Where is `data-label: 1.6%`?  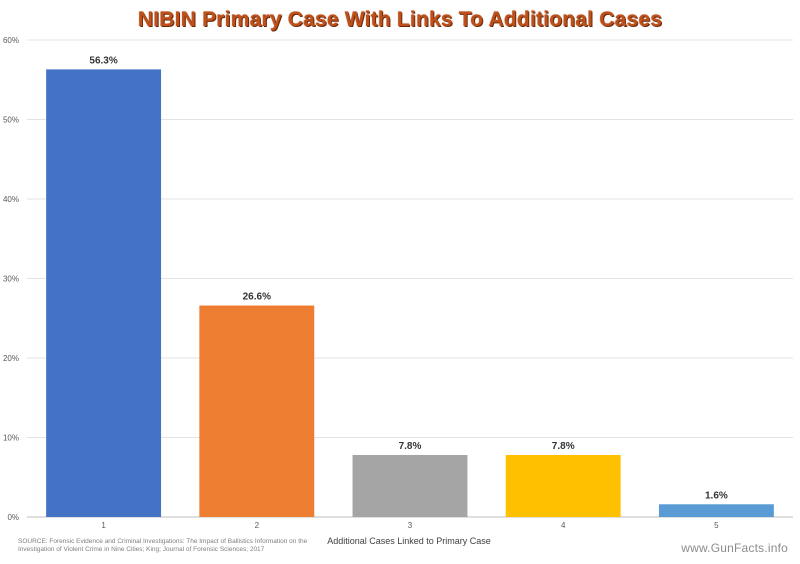
data-label: 1.6% is located at coordinates (716, 495).